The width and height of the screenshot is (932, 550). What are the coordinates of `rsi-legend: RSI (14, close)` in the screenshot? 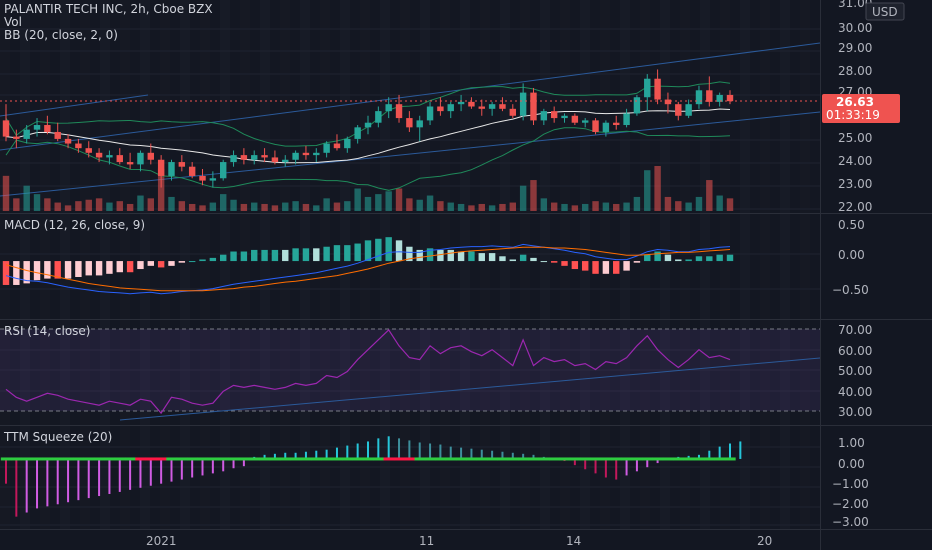 It's located at (47, 331).